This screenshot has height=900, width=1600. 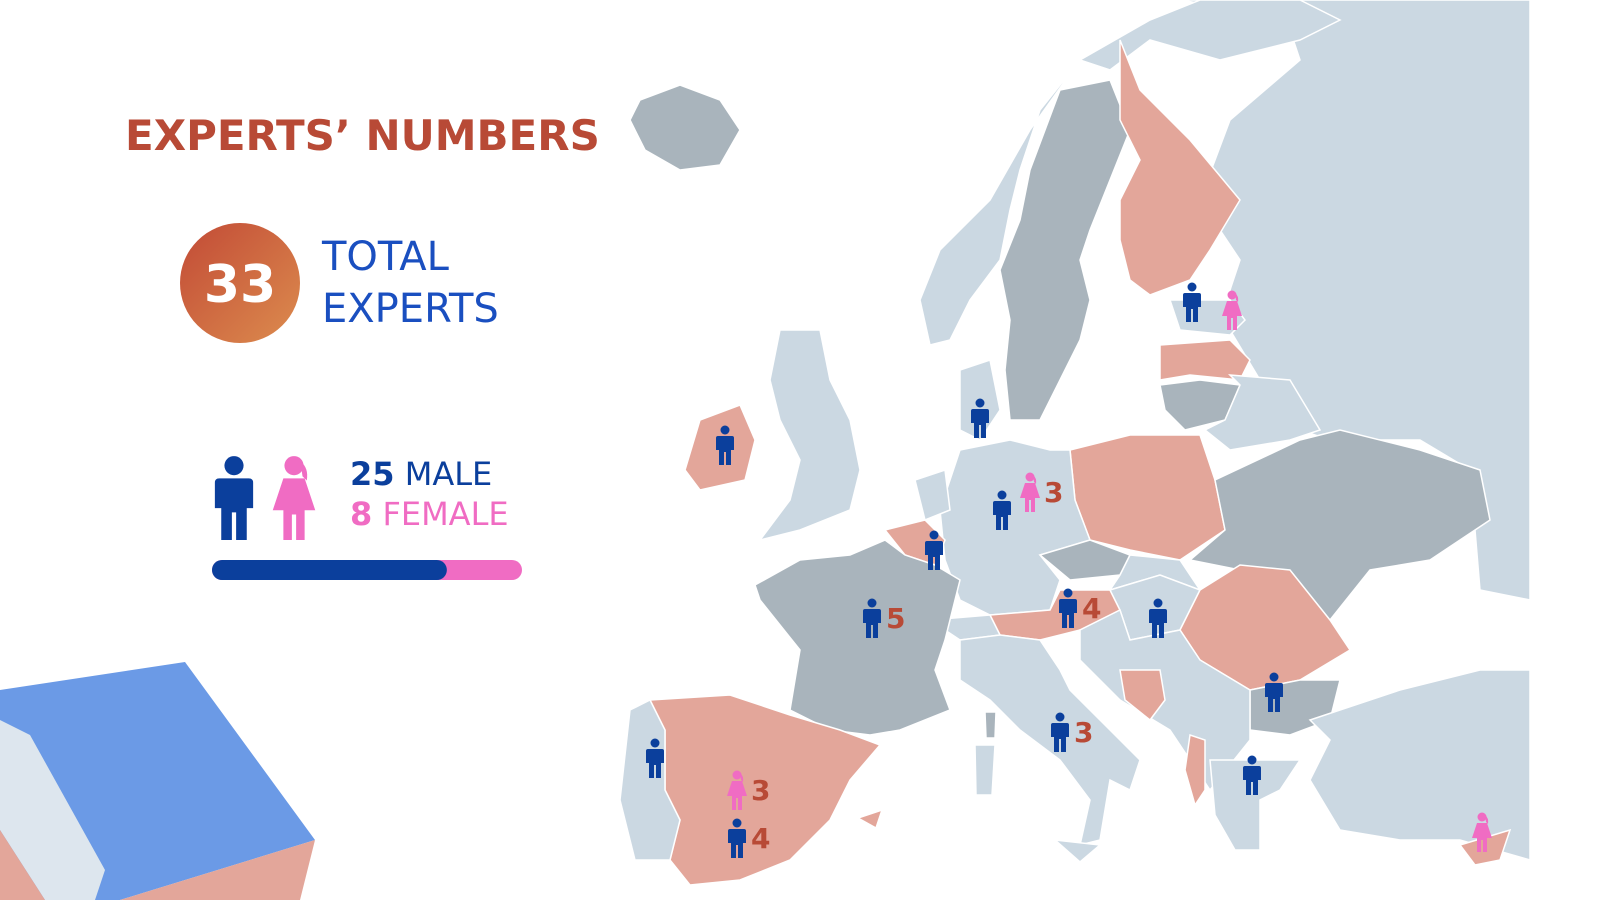 What do you see at coordinates (985, 770) in the screenshot?
I see `sardinia` at bounding box center [985, 770].